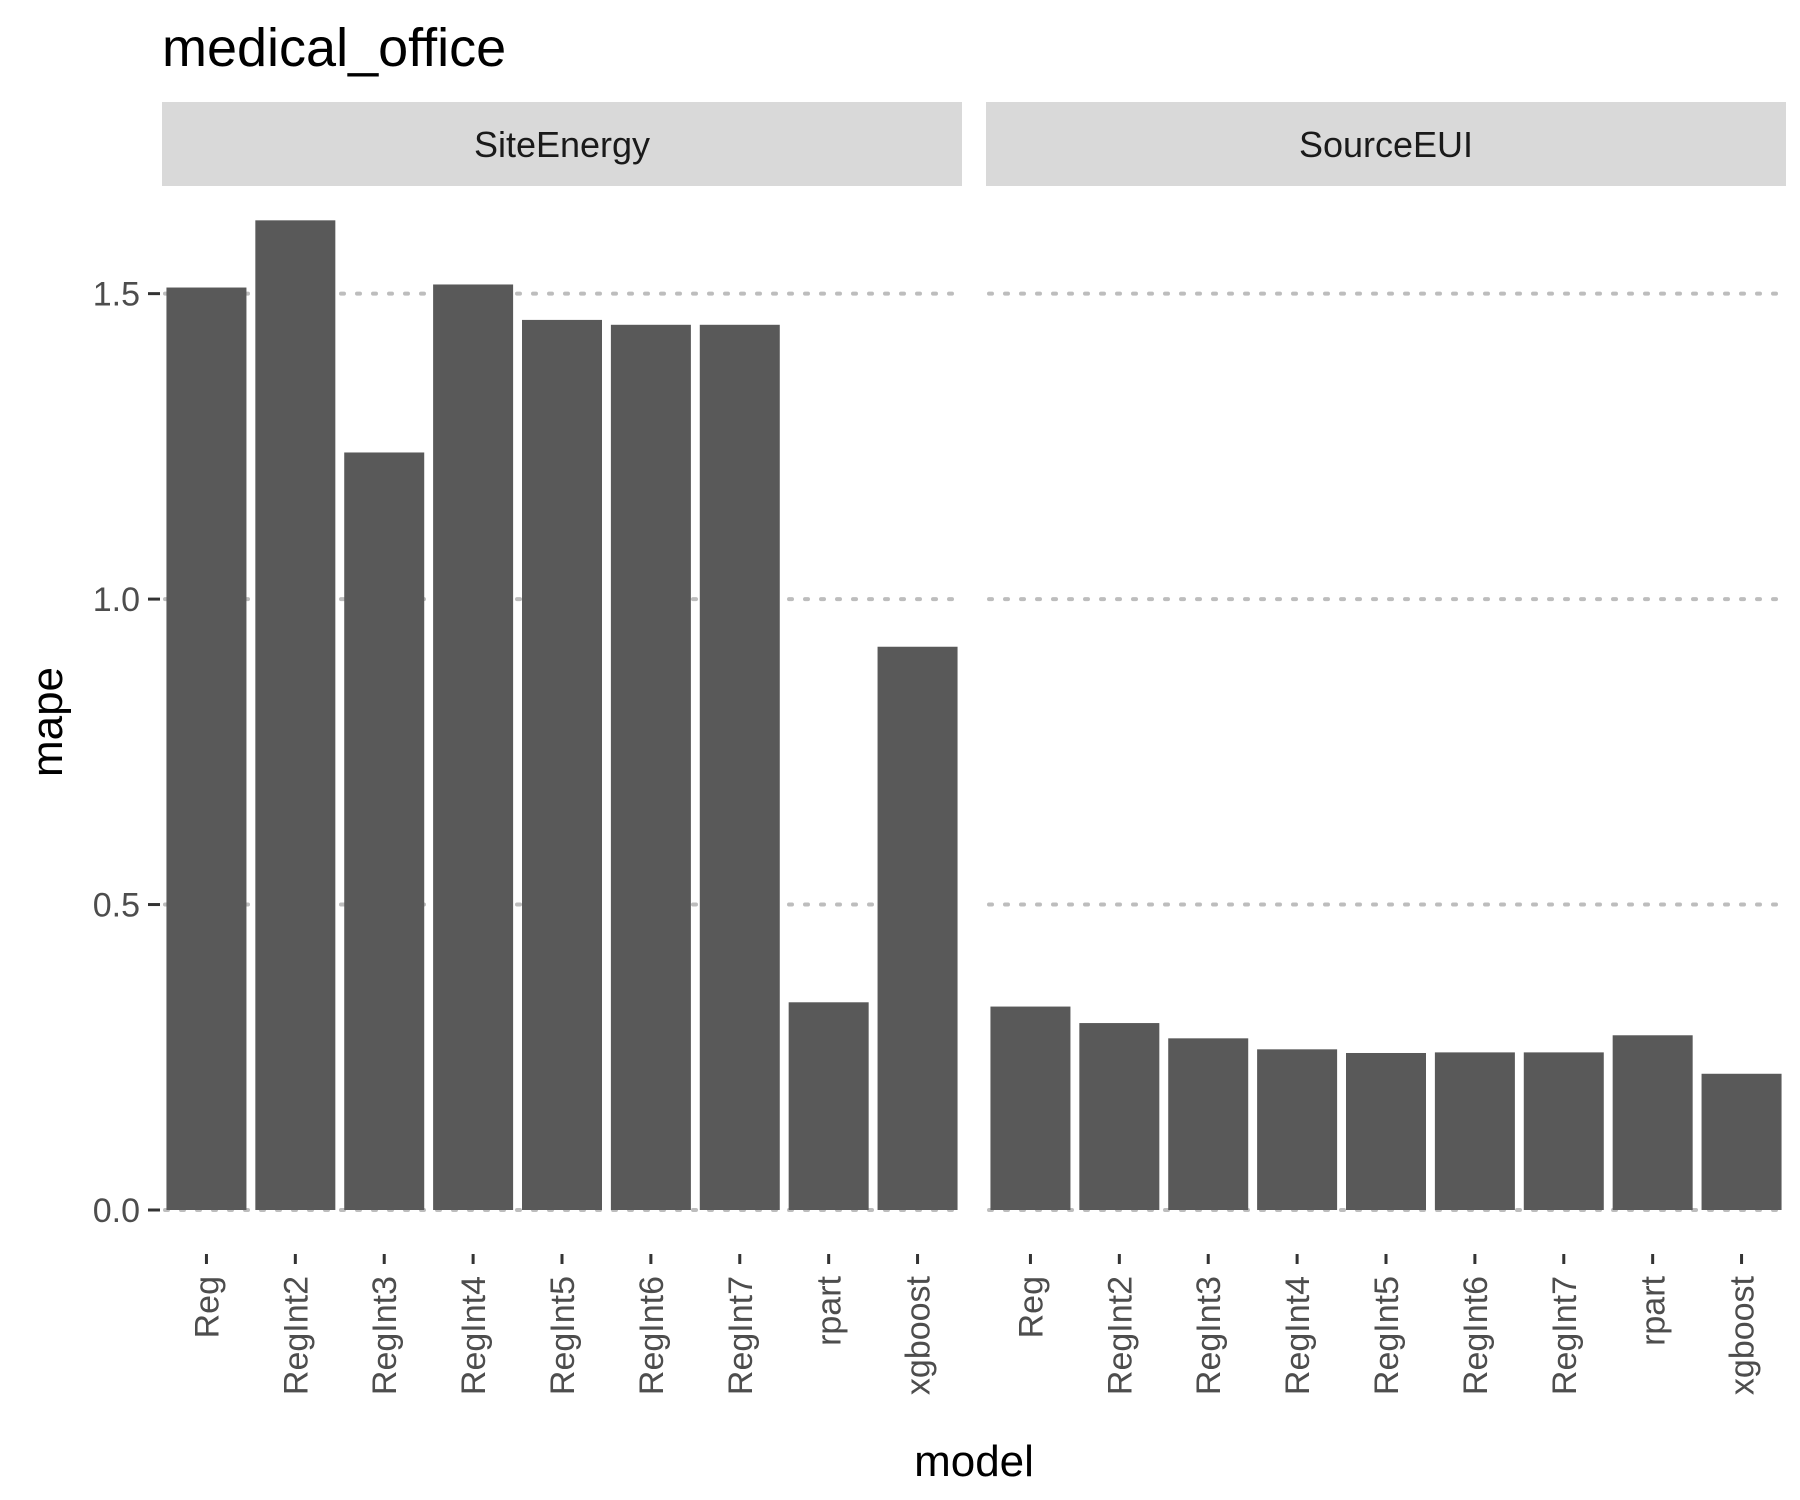 This screenshot has height=1500, width=1800. I want to click on bar-sourceeui-regint4, so click(1297, 1129).